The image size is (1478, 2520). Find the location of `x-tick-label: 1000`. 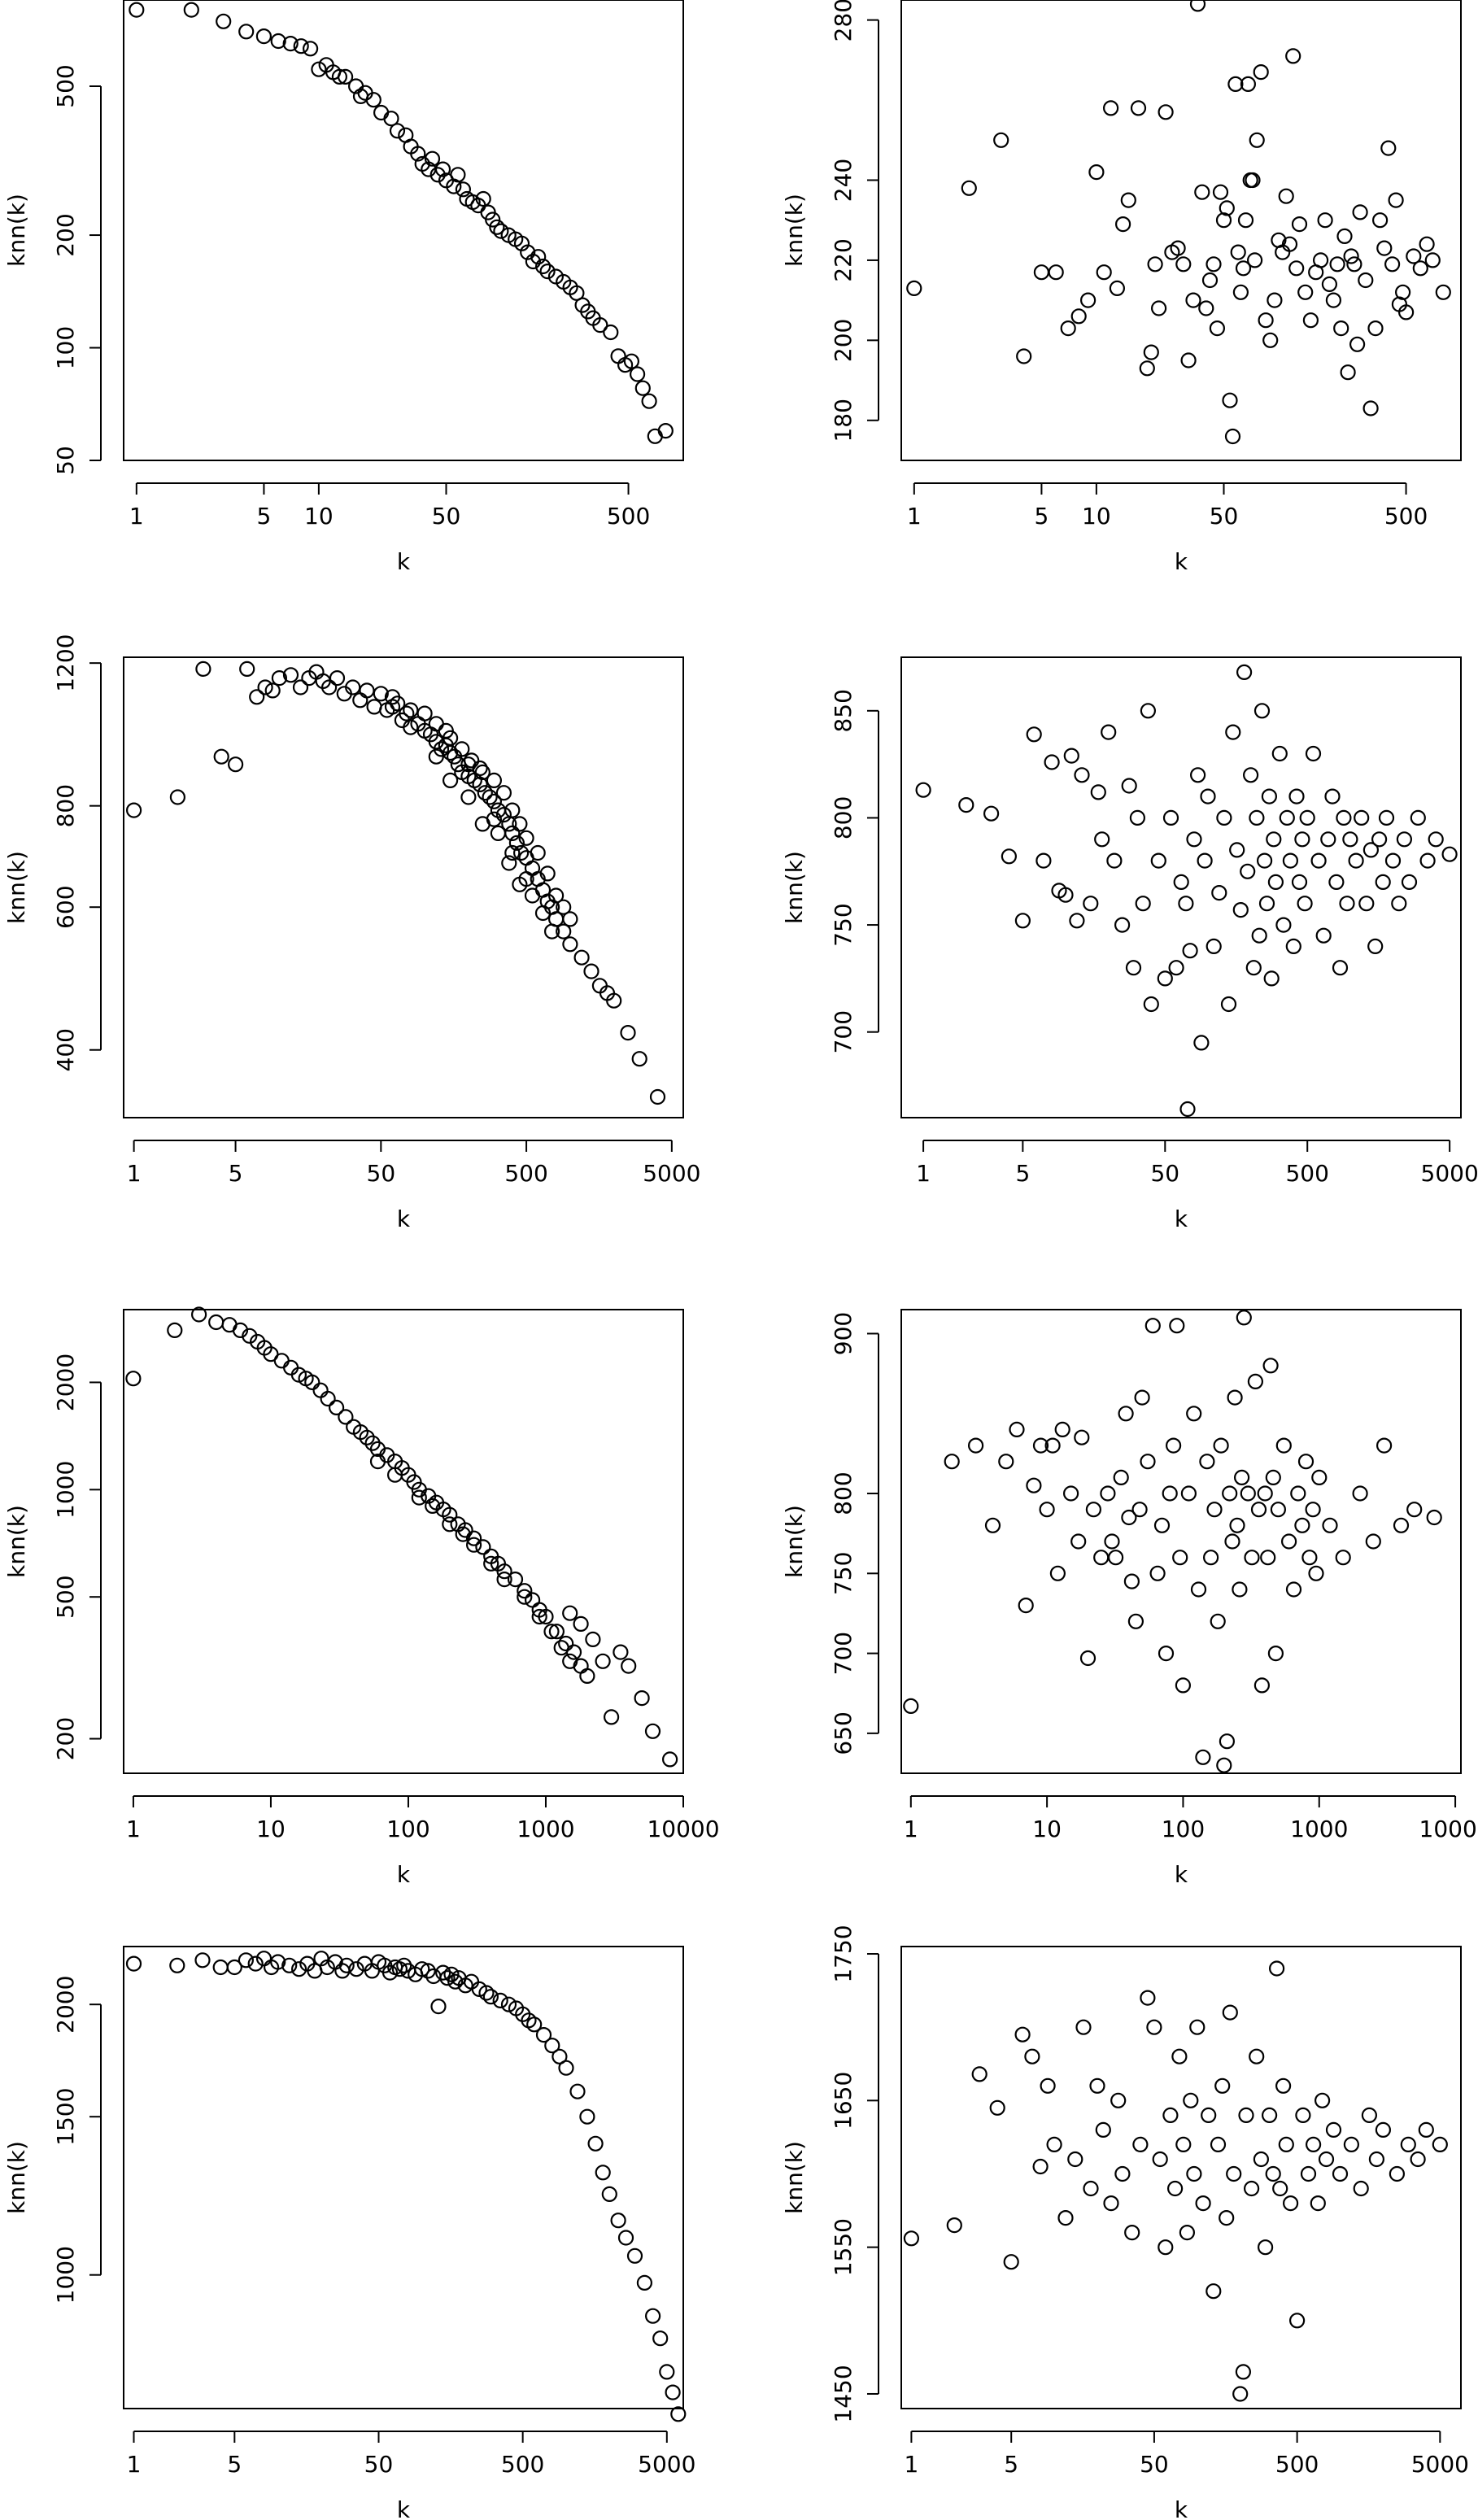

x-tick-label: 1000 is located at coordinates (546, 1829).